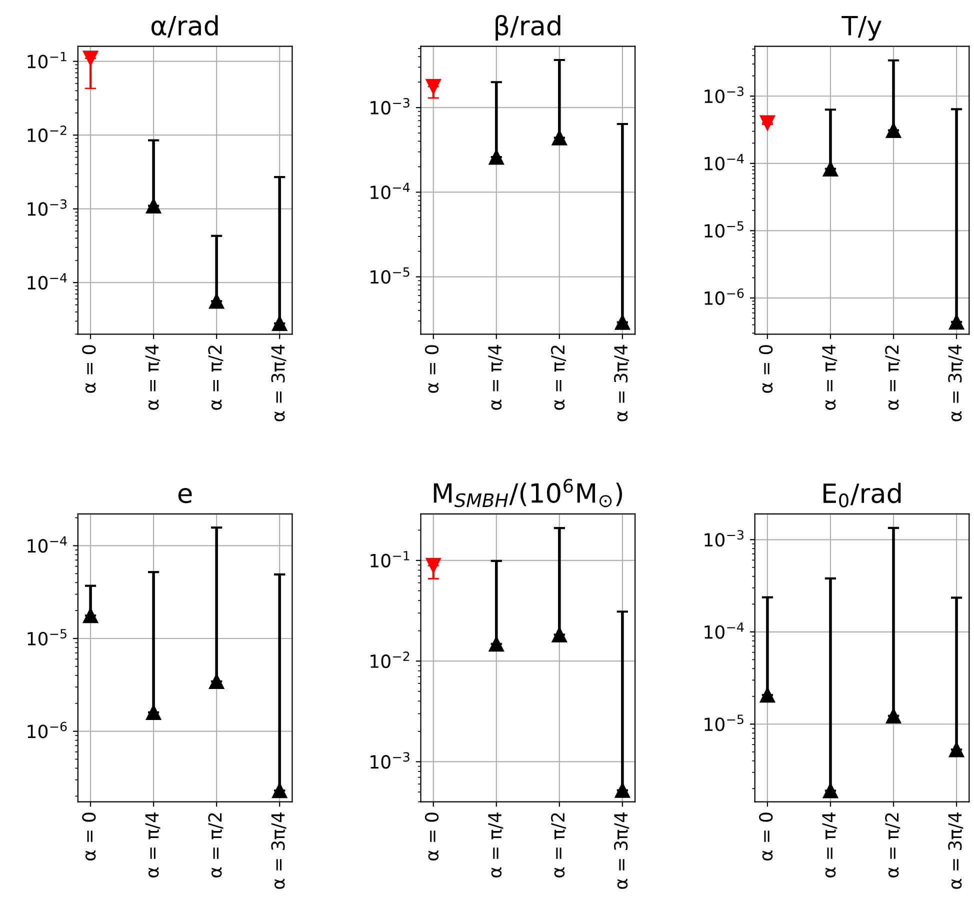  Describe the element at coordinates (184, 26) in the screenshot. I see `chart-title: α/rad` at that location.